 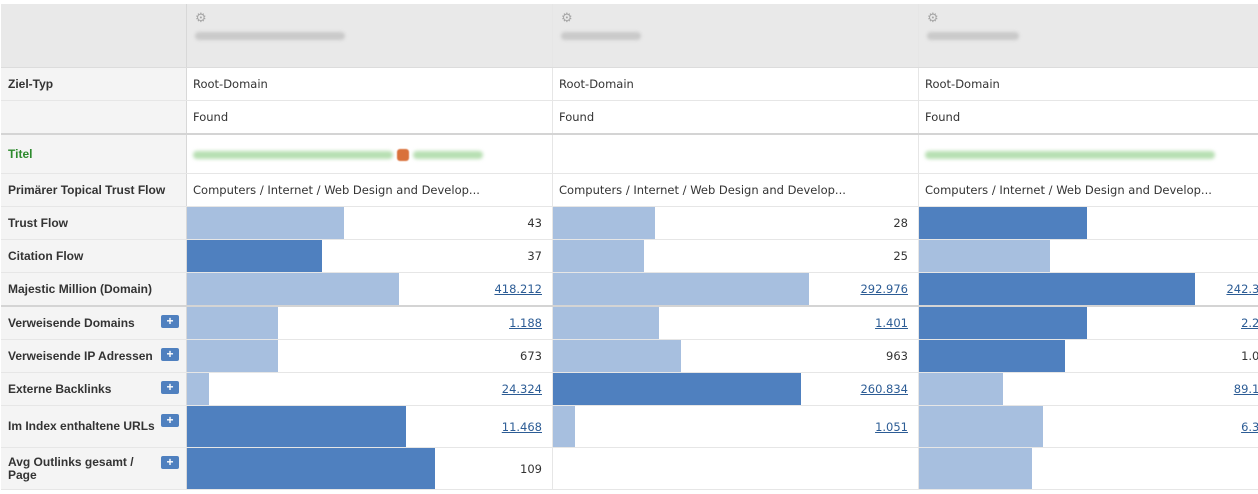 I want to click on row-label: Externe Backlinks, so click(x=60, y=389).